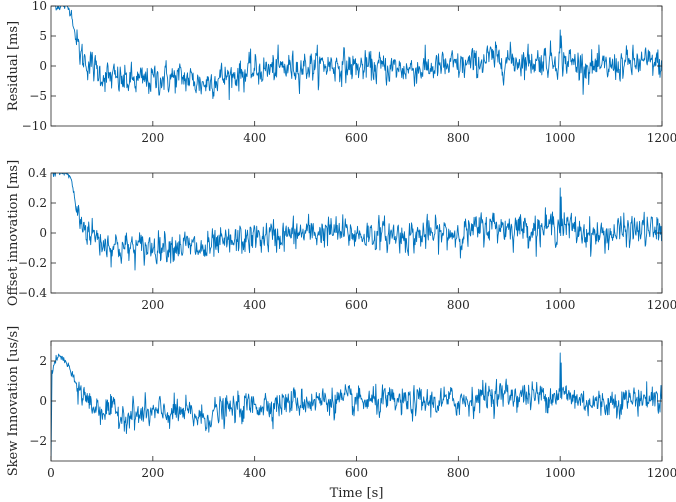  Describe the element at coordinates (38, 441) in the screenshot. I see `y-tick-label: −2` at that location.